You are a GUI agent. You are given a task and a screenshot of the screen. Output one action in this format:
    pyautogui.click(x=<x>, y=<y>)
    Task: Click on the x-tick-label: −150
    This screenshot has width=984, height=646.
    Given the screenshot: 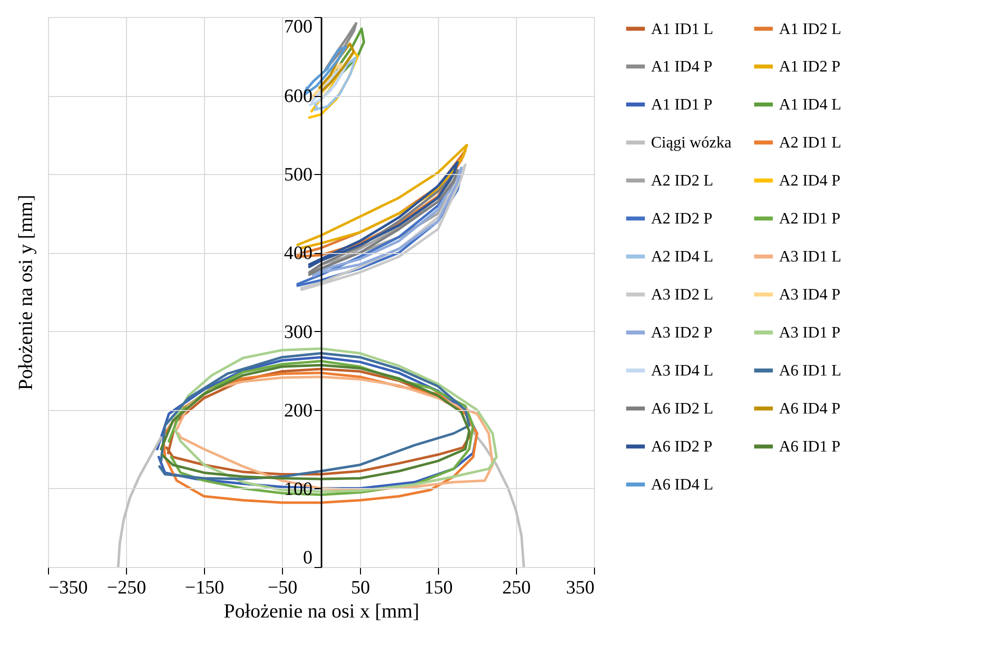 What is the action you would take?
    pyautogui.click(x=204, y=588)
    